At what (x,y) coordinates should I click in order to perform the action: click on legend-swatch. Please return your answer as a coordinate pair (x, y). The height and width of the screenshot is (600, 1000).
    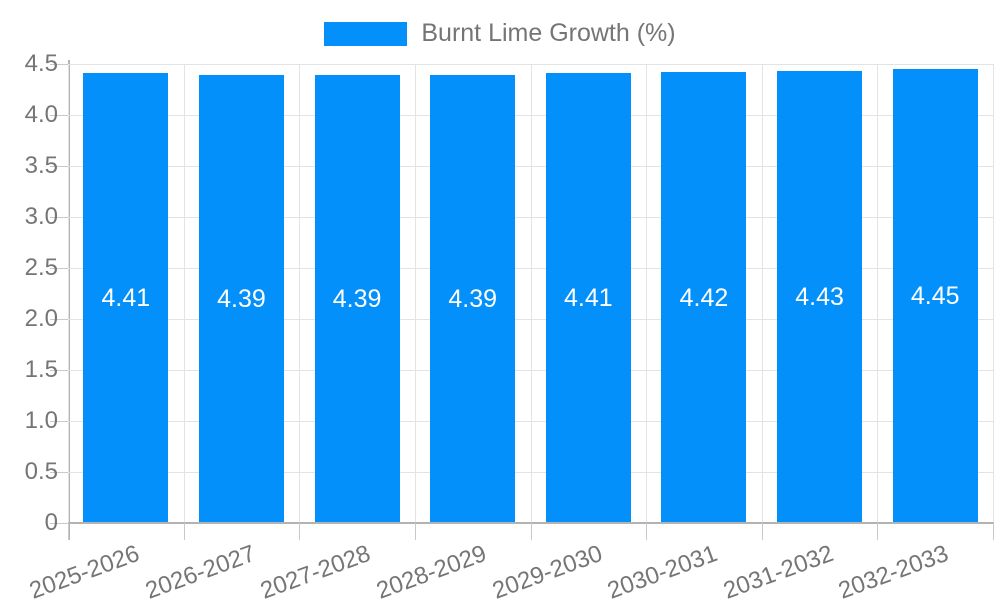
    Looking at the image, I should click on (366, 33).